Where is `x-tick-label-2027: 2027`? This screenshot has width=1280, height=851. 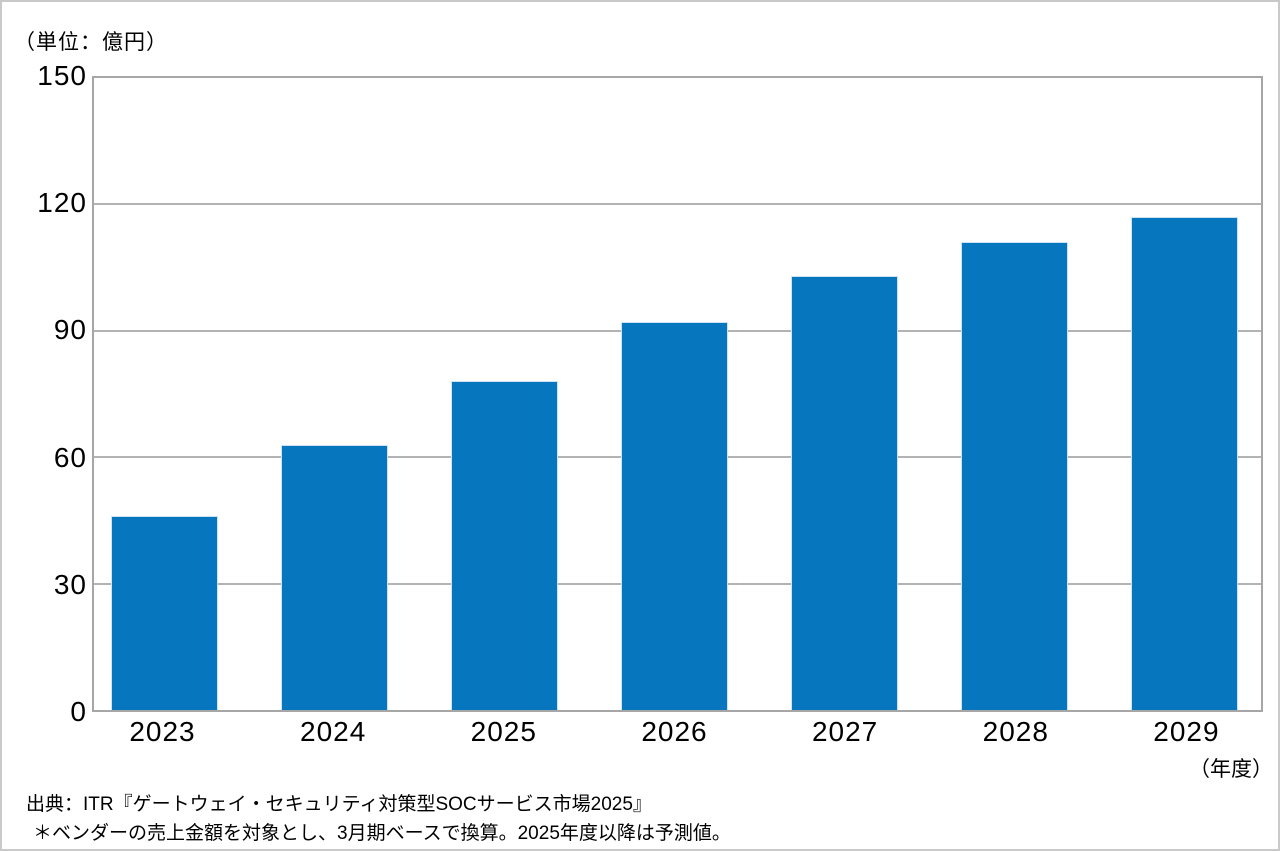
x-tick-label-2027: 2027 is located at coordinates (845, 731).